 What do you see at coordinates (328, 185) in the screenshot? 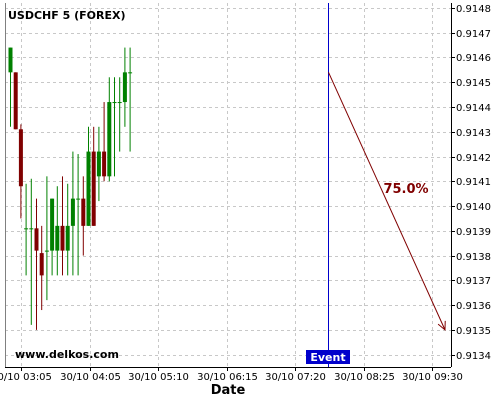
I see `event-marker: Event` at bounding box center [328, 185].